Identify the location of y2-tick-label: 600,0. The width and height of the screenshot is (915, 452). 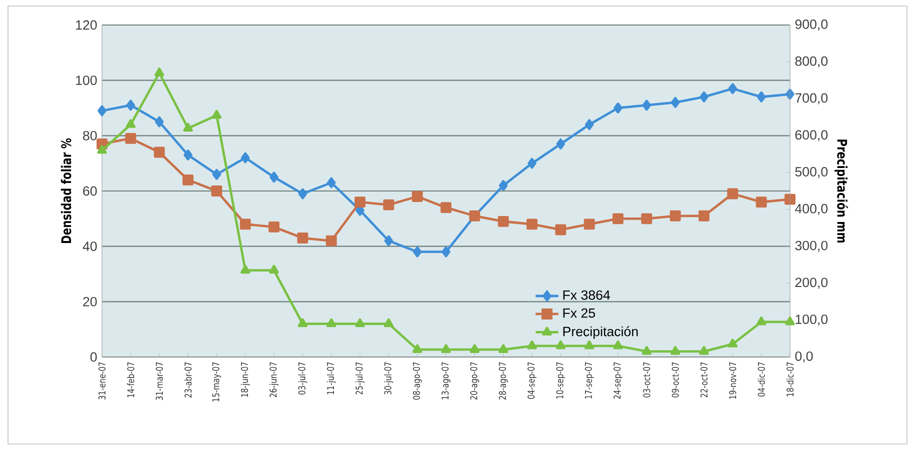
(811, 136).